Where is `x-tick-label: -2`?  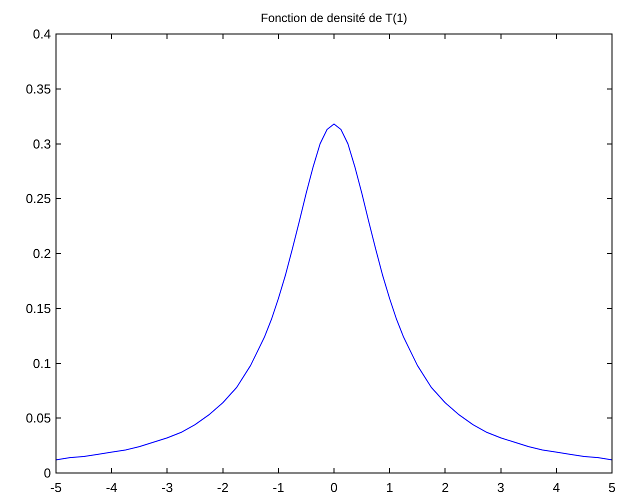
x-tick-label: -2 is located at coordinates (223, 487).